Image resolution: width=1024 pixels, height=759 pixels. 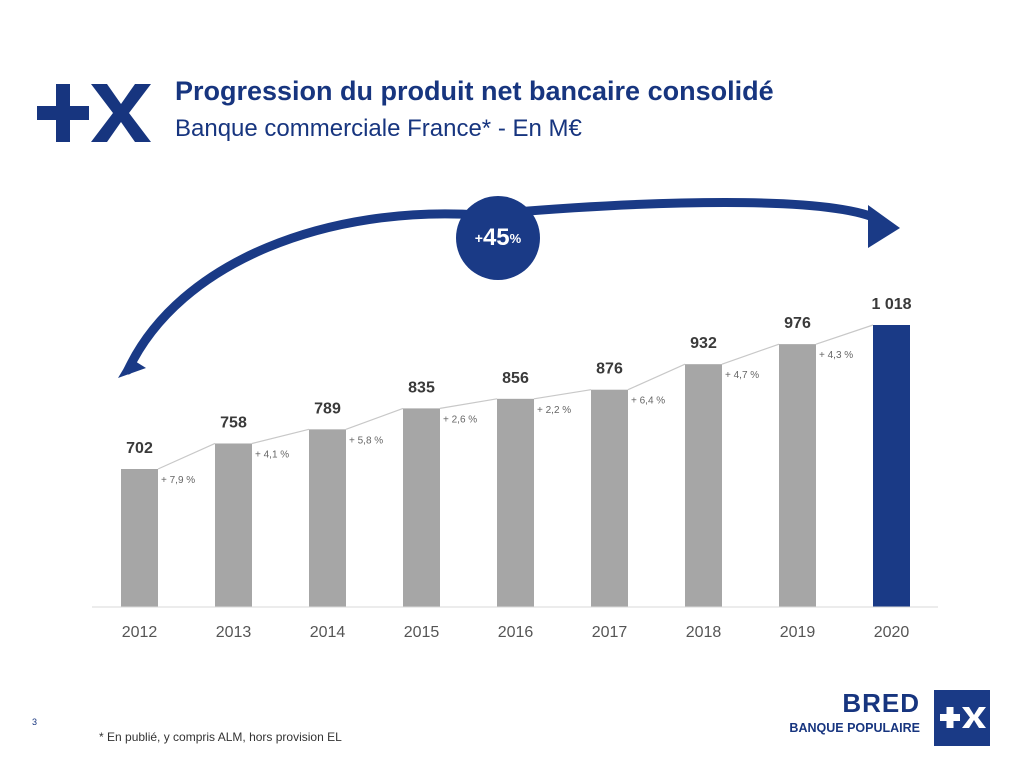 I want to click on growth-badge: +45%, so click(x=498, y=238).